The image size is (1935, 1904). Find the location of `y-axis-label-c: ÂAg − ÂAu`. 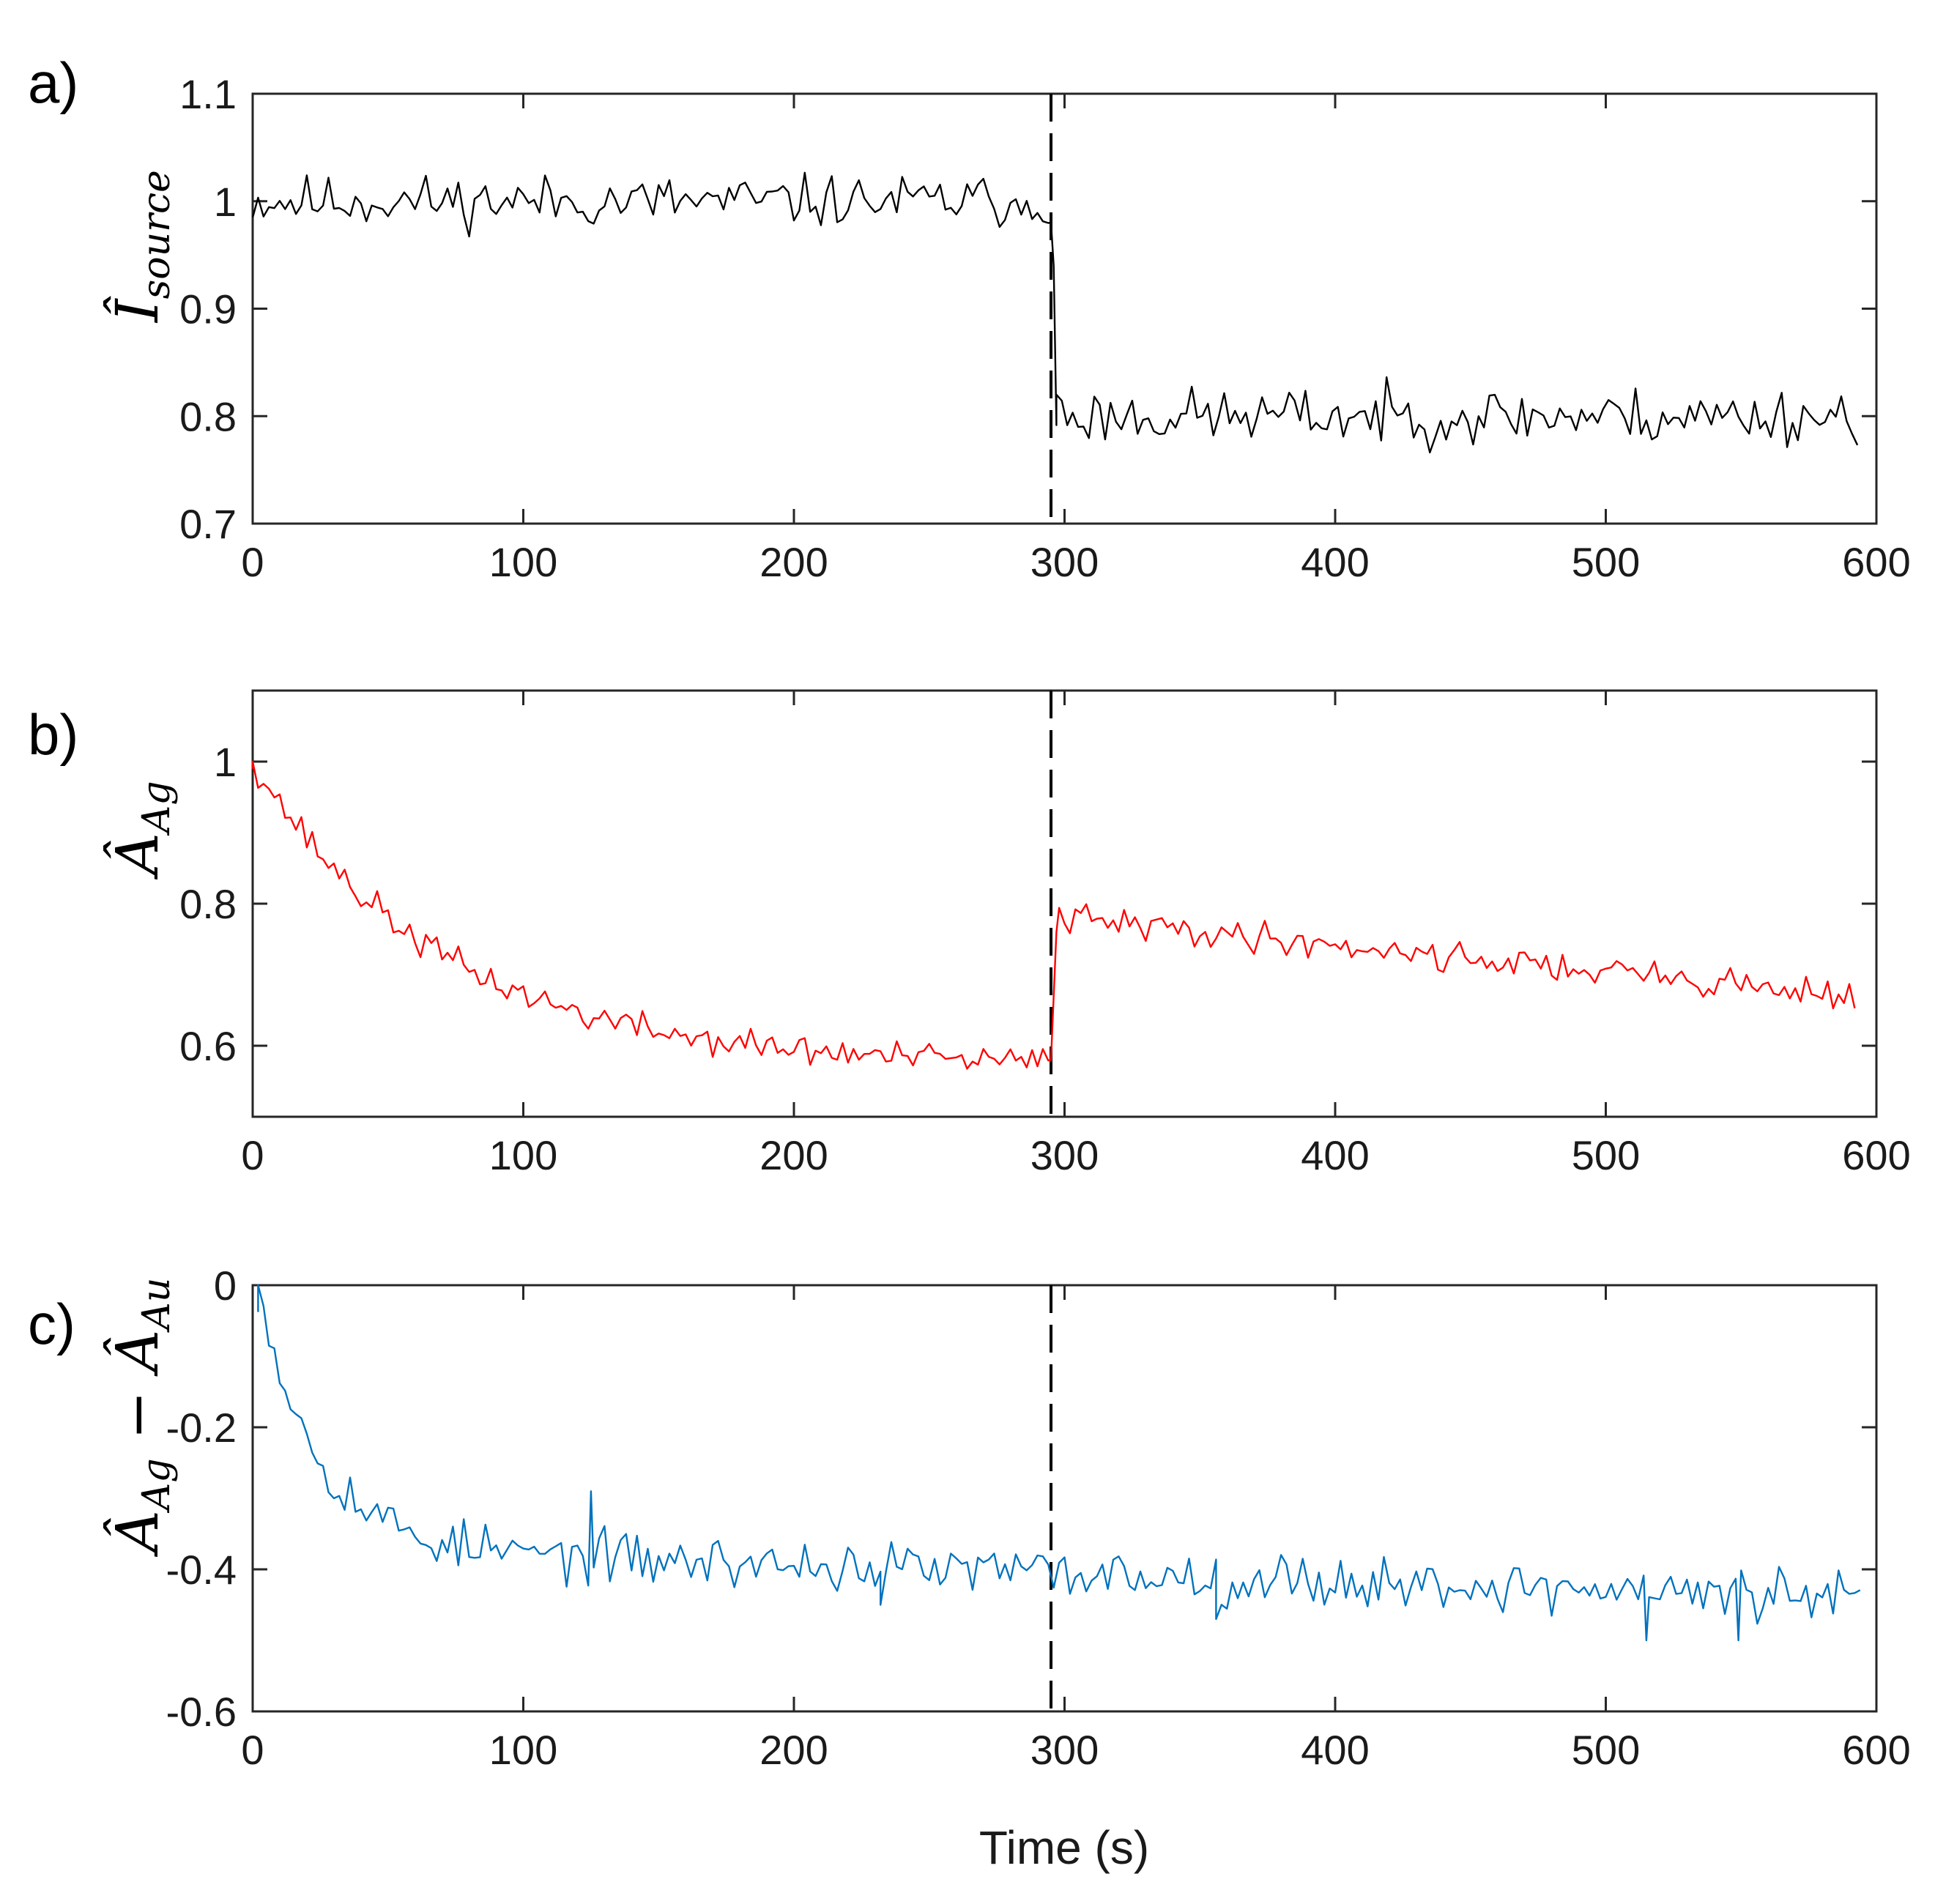

y-axis-label-c: ÂAg − ÂAu is located at coordinates (141, 1418).